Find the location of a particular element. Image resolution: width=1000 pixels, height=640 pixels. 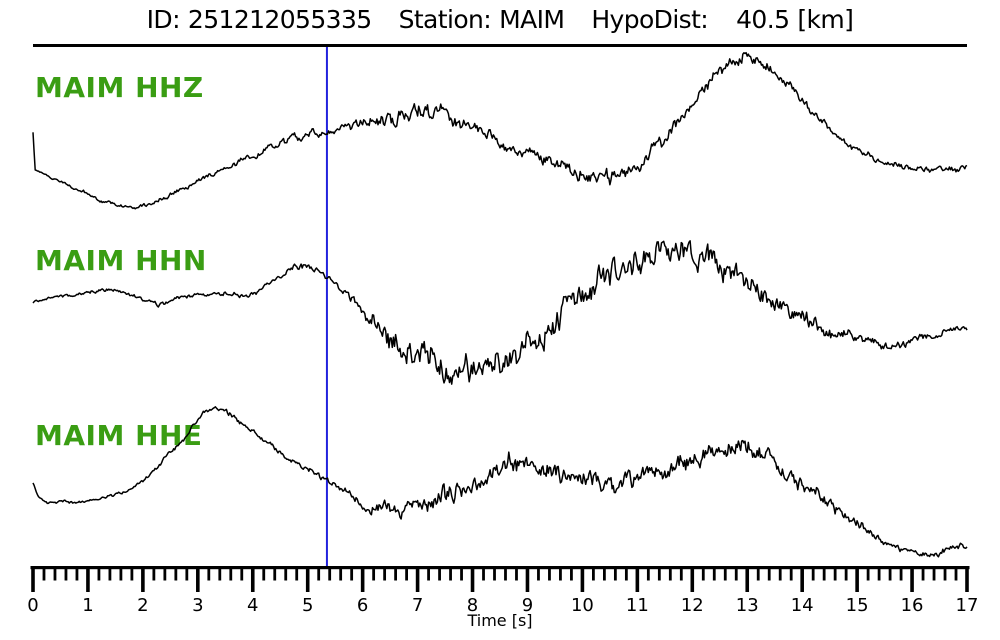

x-tick-label: 6 is located at coordinates (362, 605).